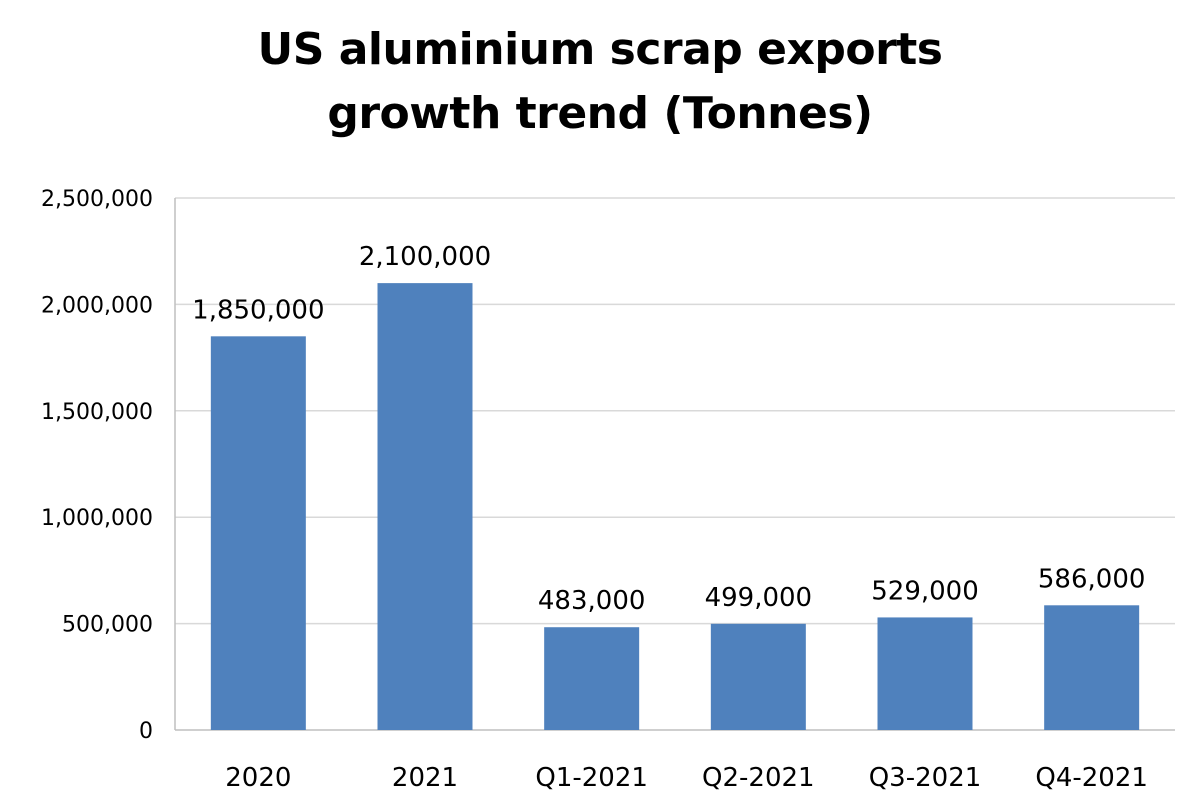 Image resolution: width=1200 pixels, height=800 pixels. Describe the element at coordinates (758, 778) in the screenshot. I see `x-tick-label: Q2-2021` at that location.